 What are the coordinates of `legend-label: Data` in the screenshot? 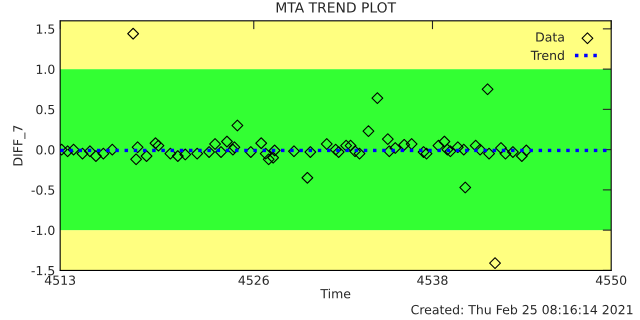 It's located at (550, 37).